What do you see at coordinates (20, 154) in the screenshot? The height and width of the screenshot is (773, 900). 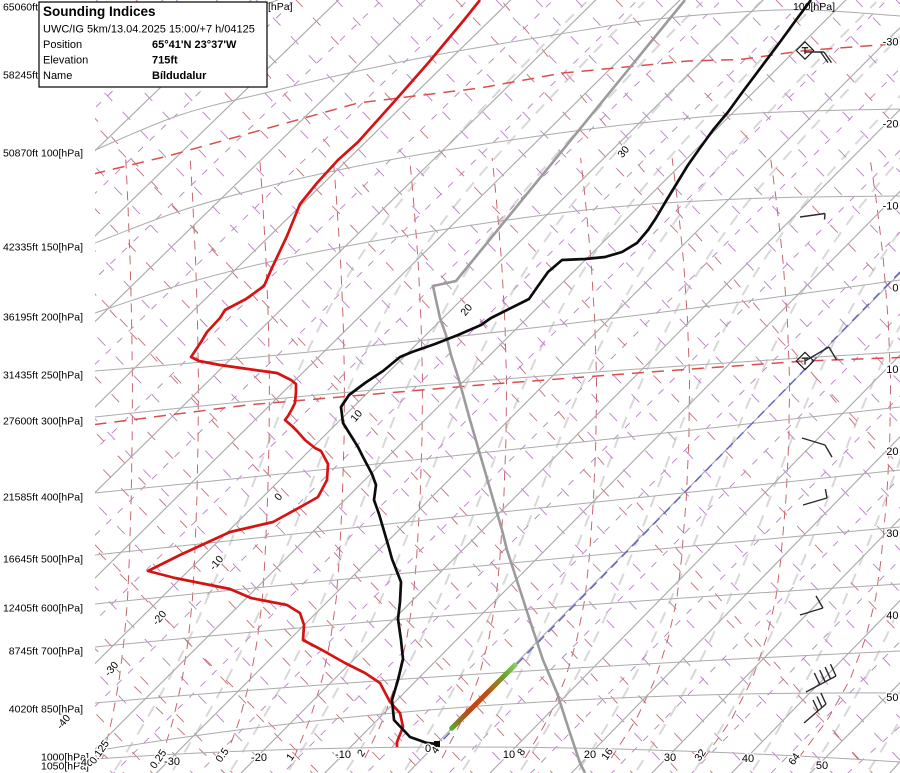 I see `svg-text: 50870ft` at bounding box center [20, 154].